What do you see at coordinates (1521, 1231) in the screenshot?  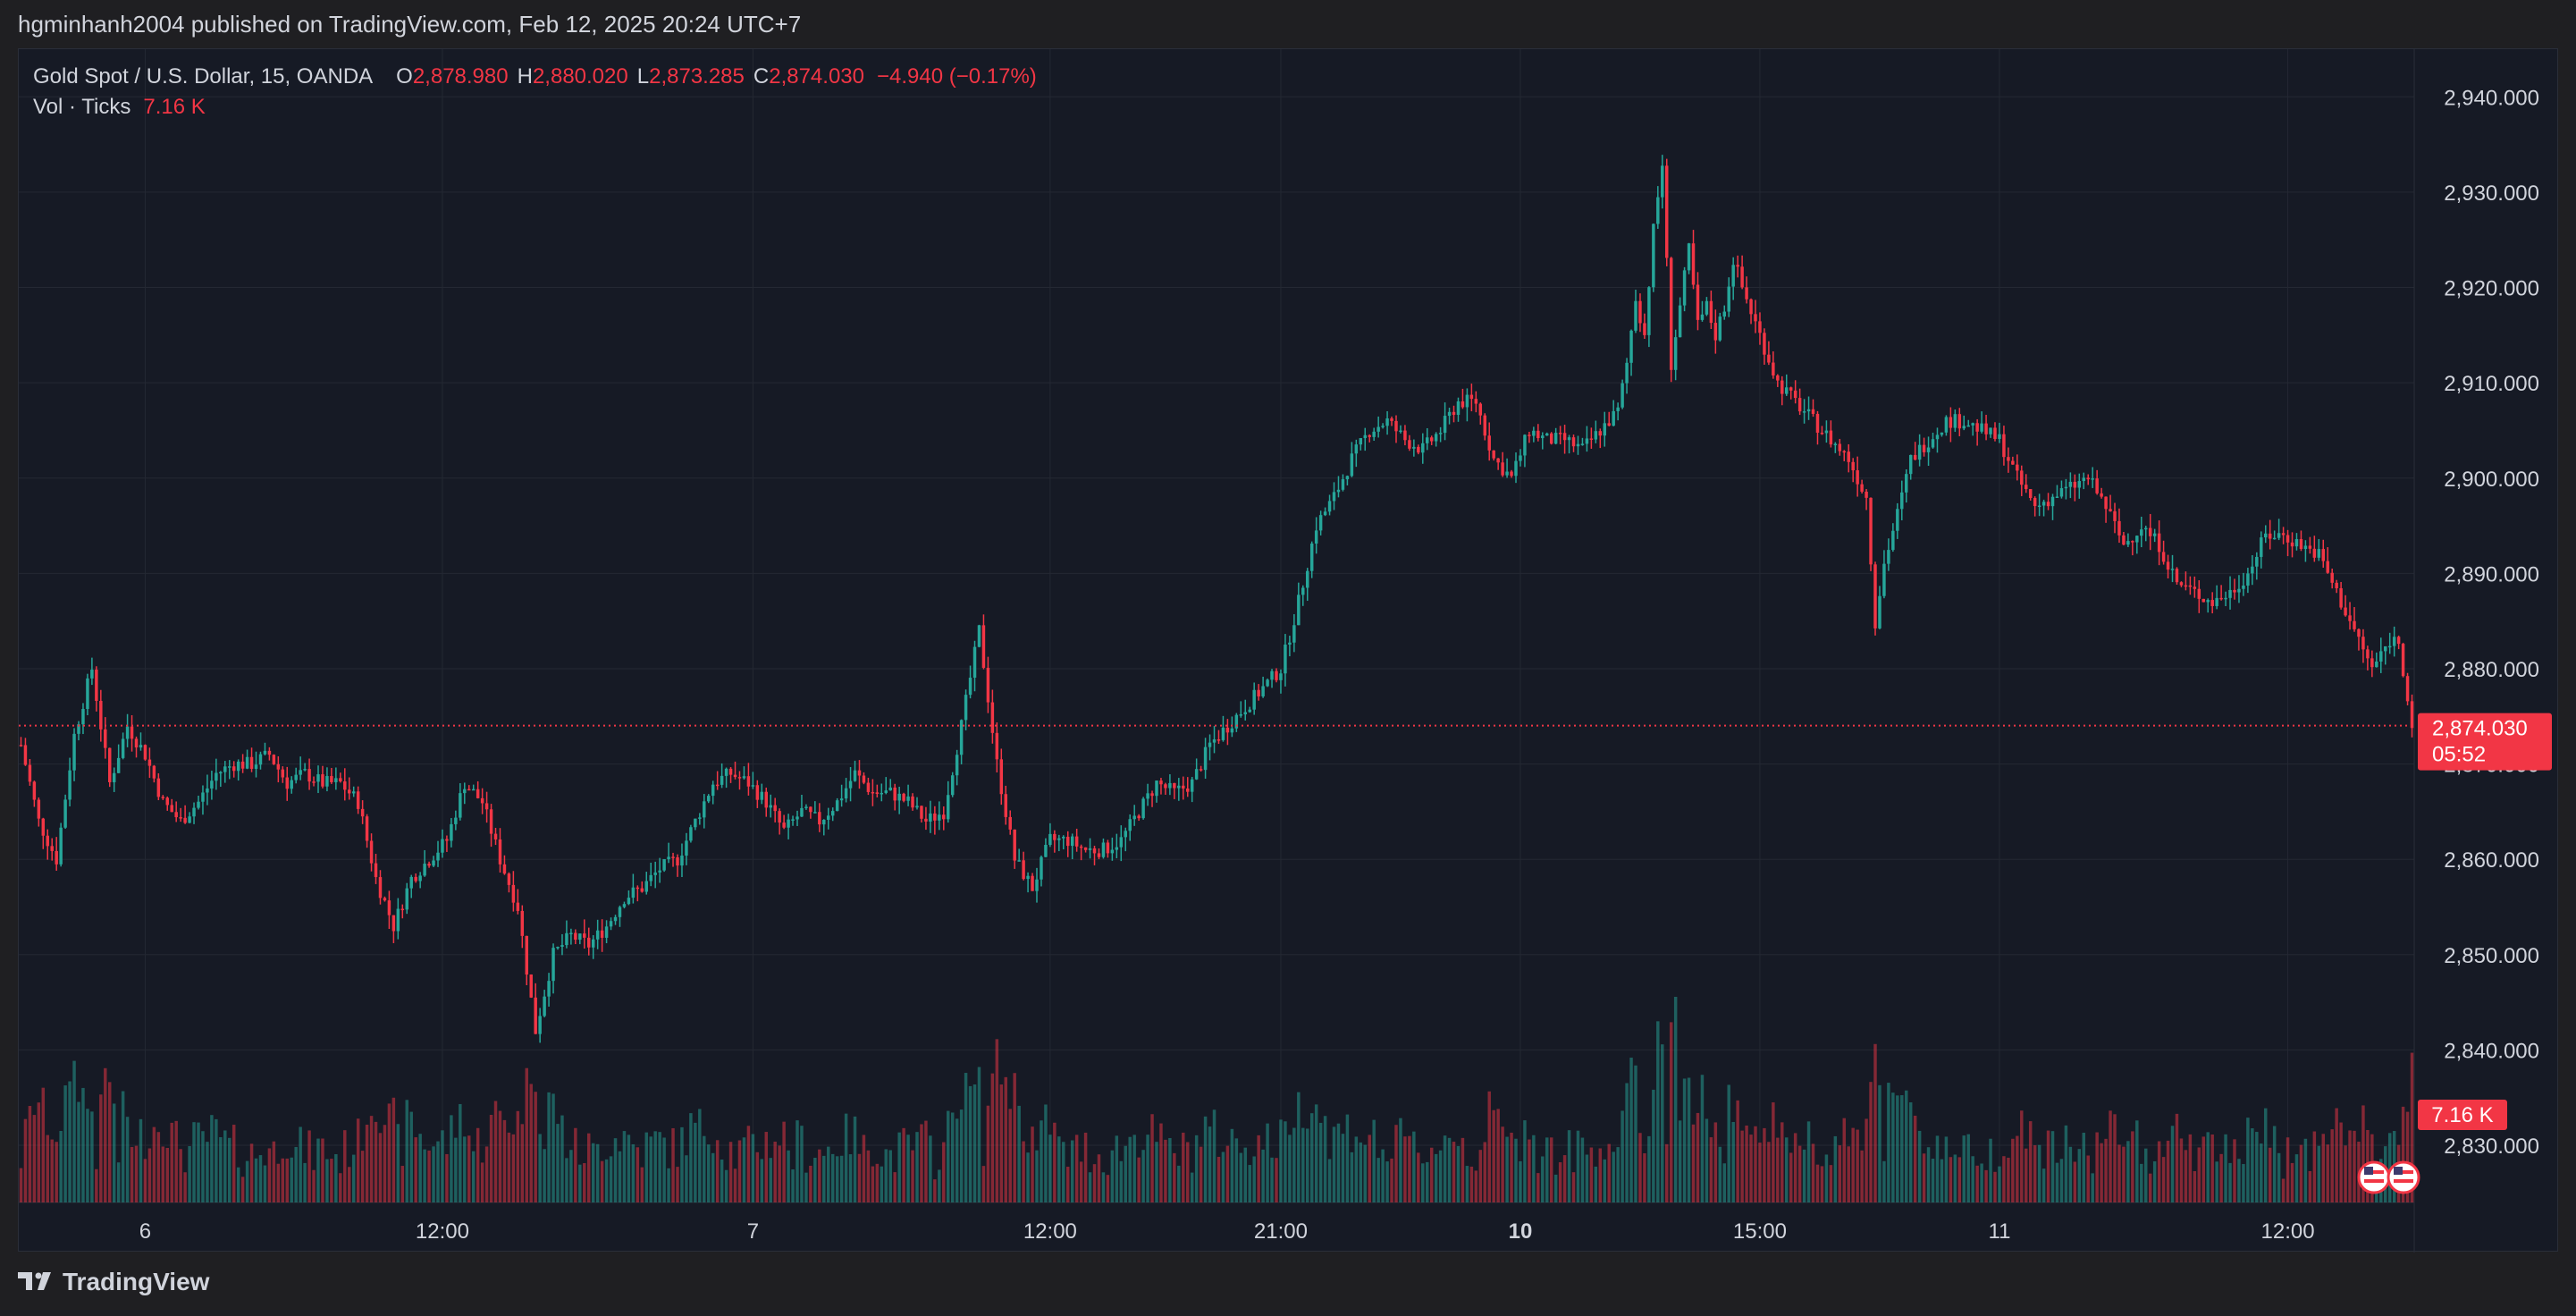 I see `time-tick-label: 10` at bounding box center [1521, 1231].